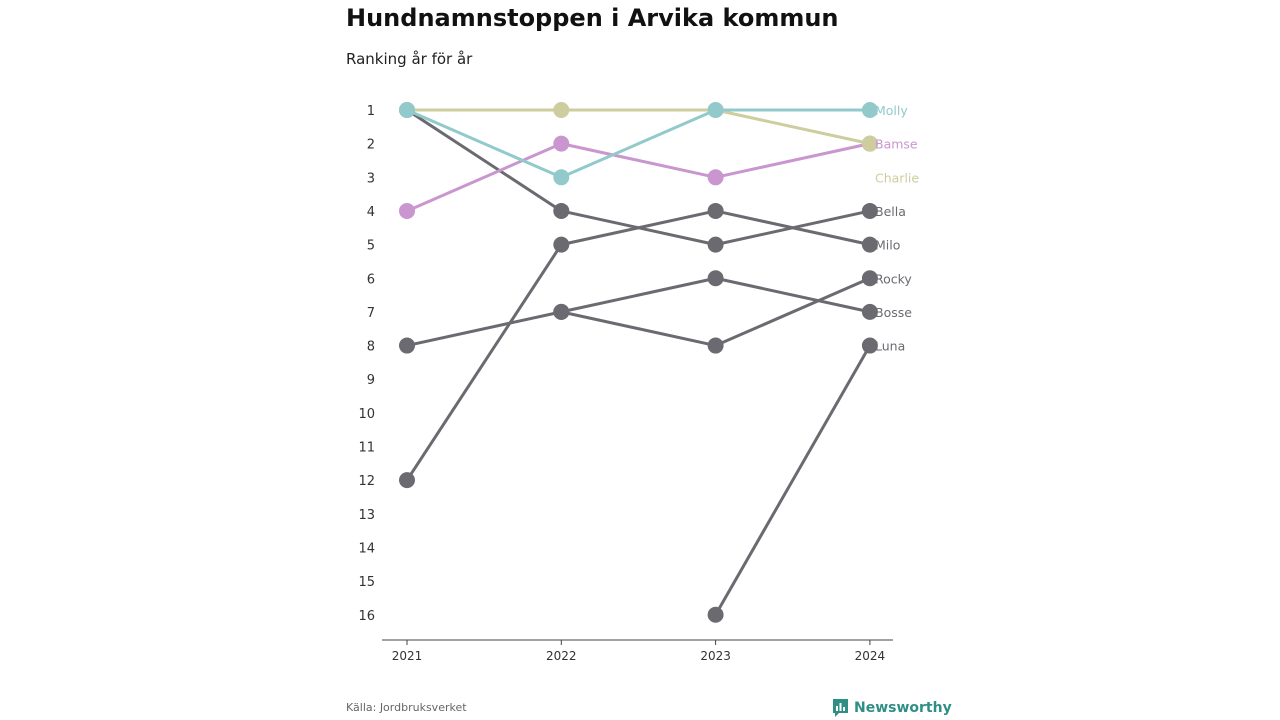 This screenshot has height=720, width=1280. I want to click on series-line-bella, so click(638, 177).